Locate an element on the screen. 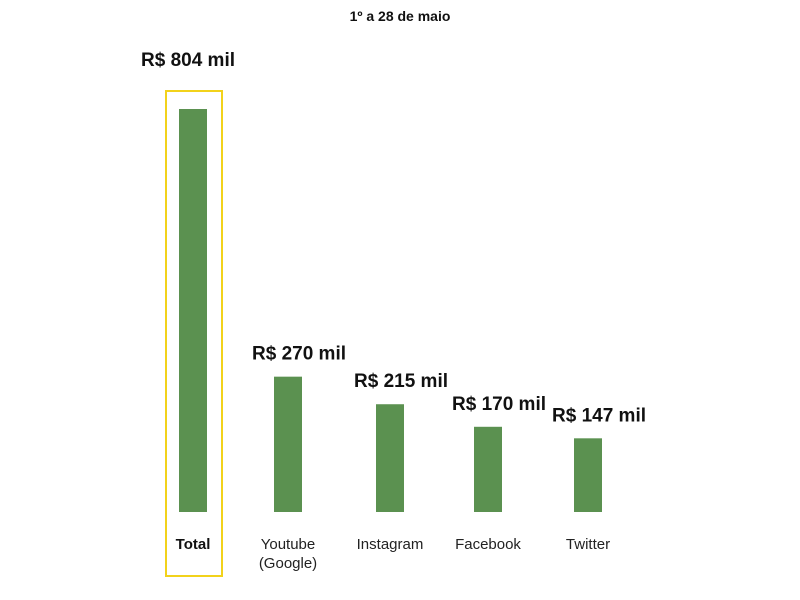  category-label-instagram: Instagram is located at coordinates (390, 544).